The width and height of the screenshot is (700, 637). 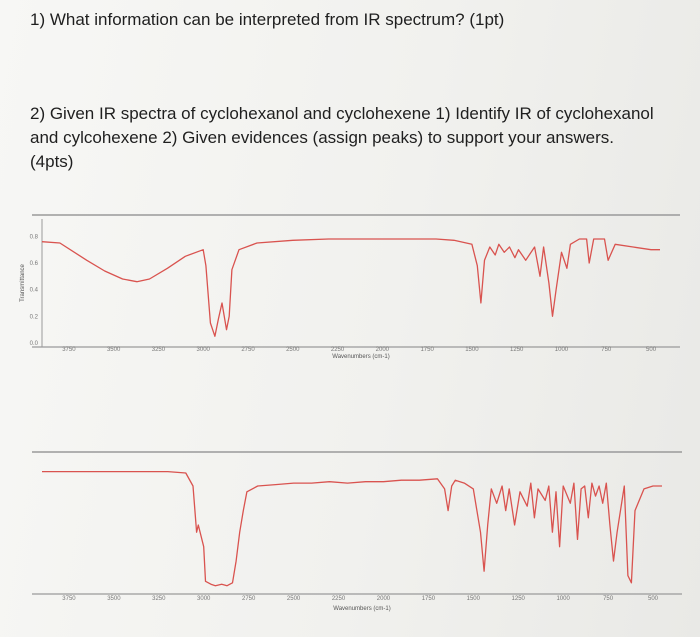 What do you see at coordinates (34, 317) in the screenshot?
I see `y-tick-label: 0.2` at bounding box center [34, 317].